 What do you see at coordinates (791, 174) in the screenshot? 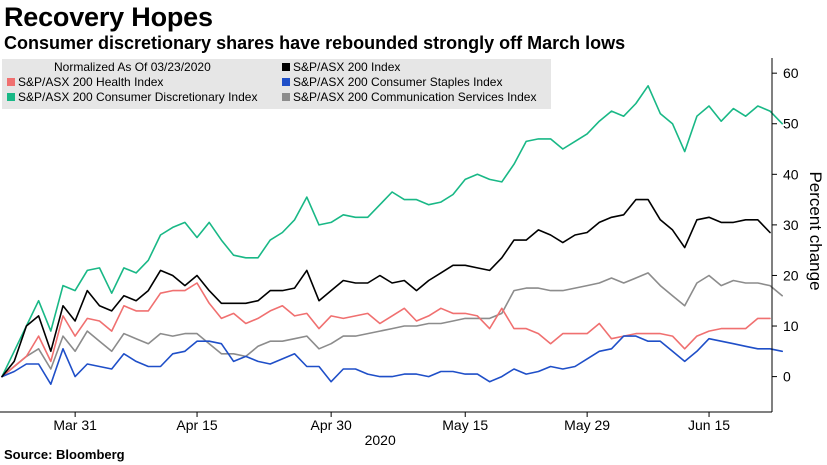
I see `y-tick-label: 40` at bounding box center [791, 174].